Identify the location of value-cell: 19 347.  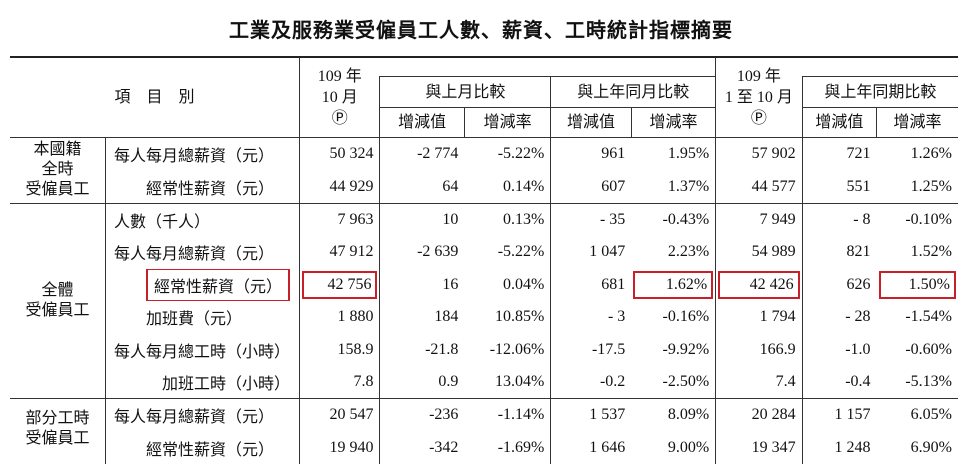
(759, 447).